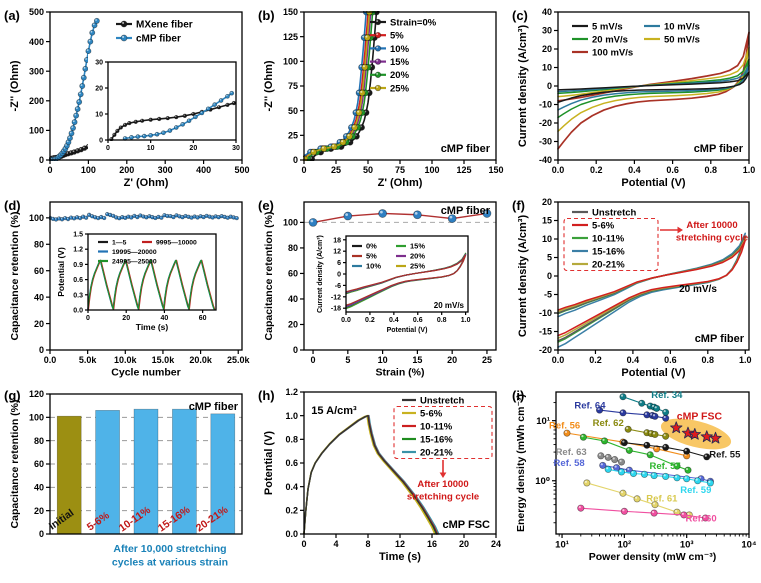 The height and width of the screenshot is (583, 761). Describe the element at coordinates (442, 484) in the screenshot. I see `svg-text: After 10000` at that location.